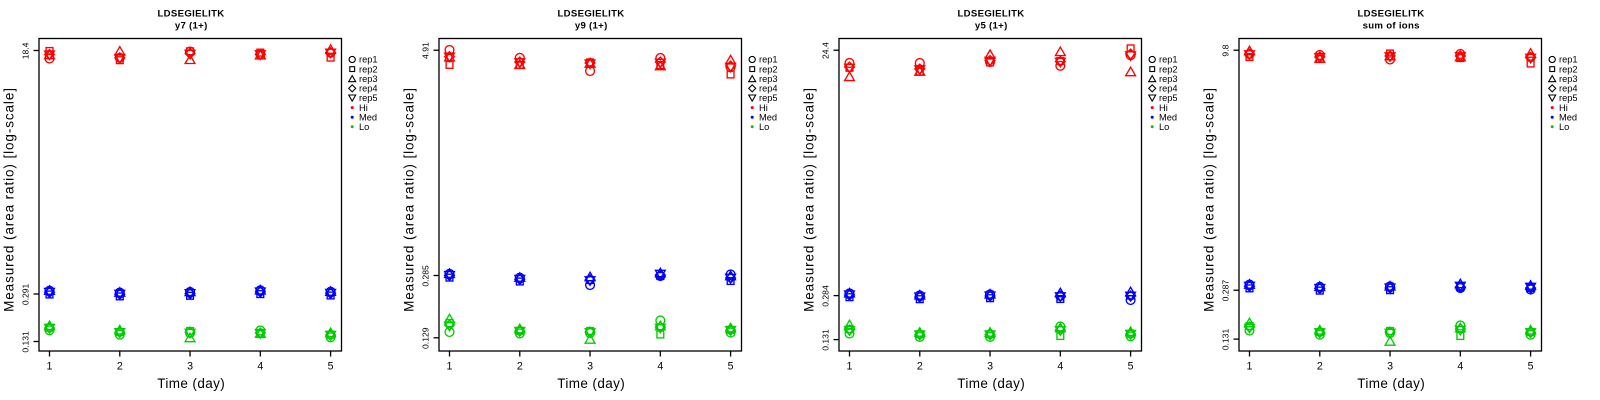  I want to click on svg-text: sum of ions, so click(1391, 25).